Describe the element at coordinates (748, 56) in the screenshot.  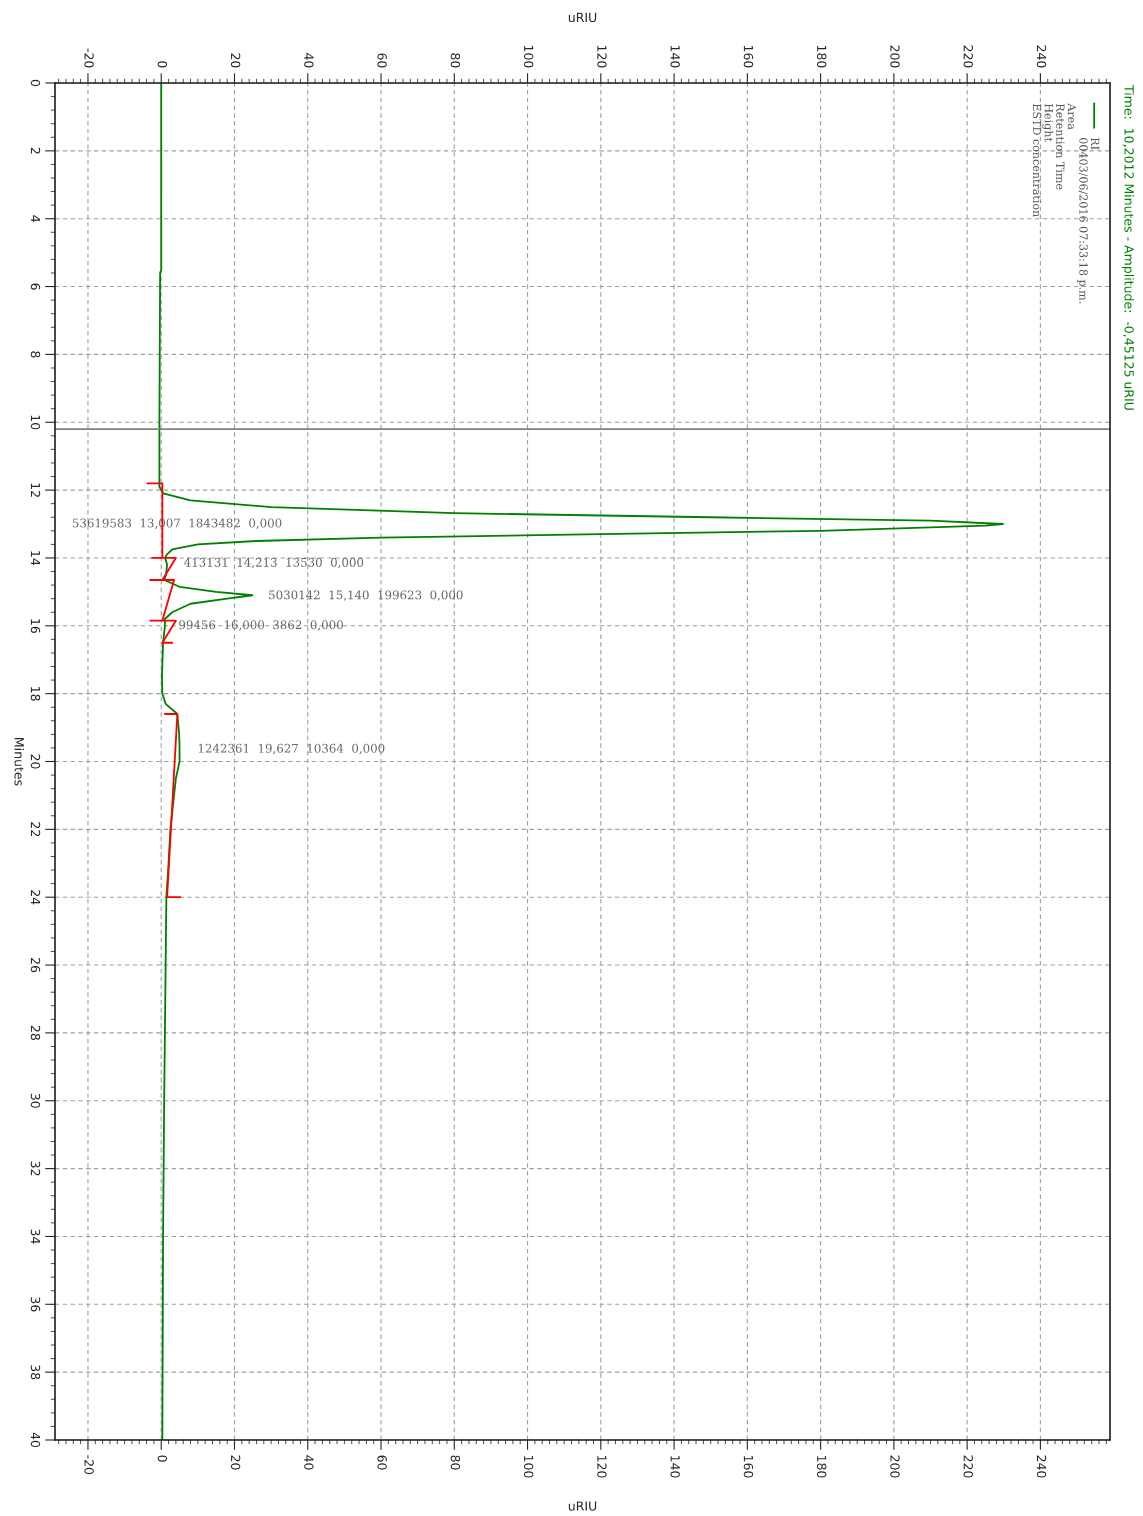
I see `x2-tick-label: 160` at that location.